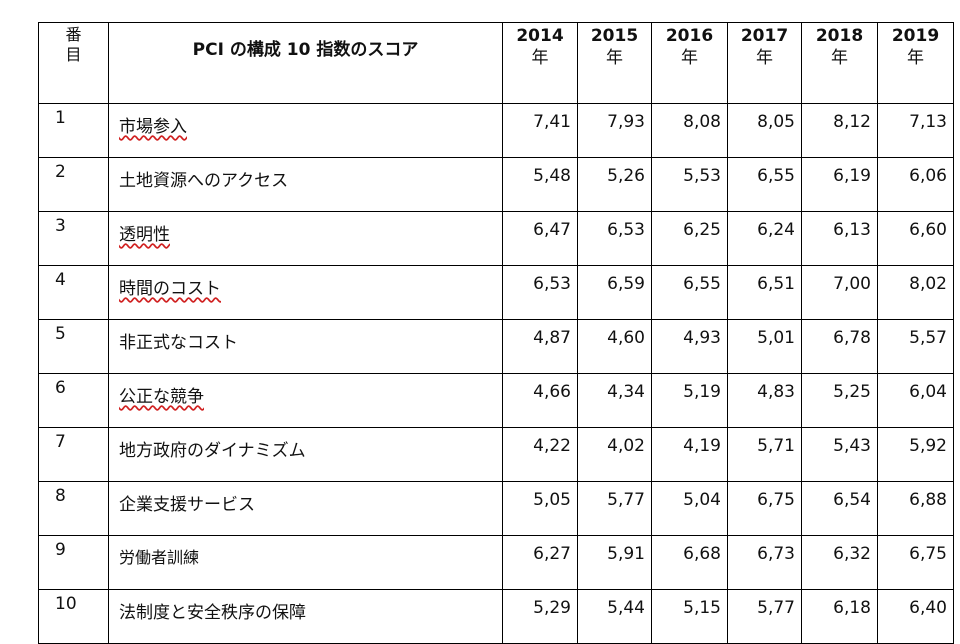 This screenshot has height=644, width=960. Describe the element at coordinates (305, 346) in the screenshot. I see `row-name: 非正式なコスト` at that location.